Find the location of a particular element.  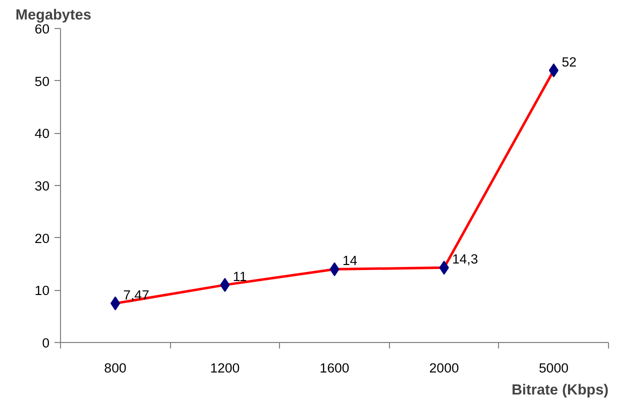

y-tick-label: 30 is located at coordinates (42, 186).